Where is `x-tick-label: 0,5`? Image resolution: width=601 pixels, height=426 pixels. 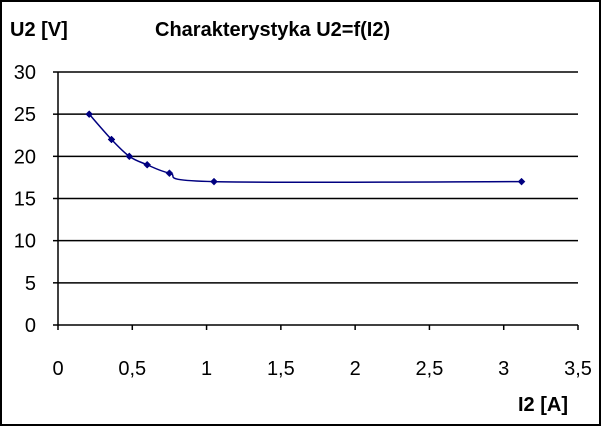
x-tick-label: 0,5 is located at coordinates (132, 369).